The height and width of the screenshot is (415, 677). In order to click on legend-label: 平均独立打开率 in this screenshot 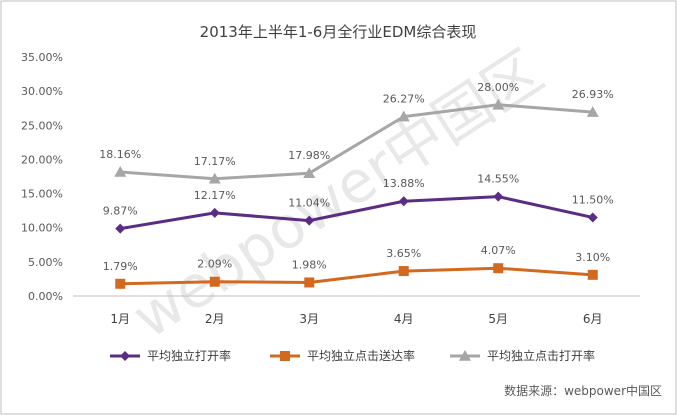, I will do `click(189, 355)`.